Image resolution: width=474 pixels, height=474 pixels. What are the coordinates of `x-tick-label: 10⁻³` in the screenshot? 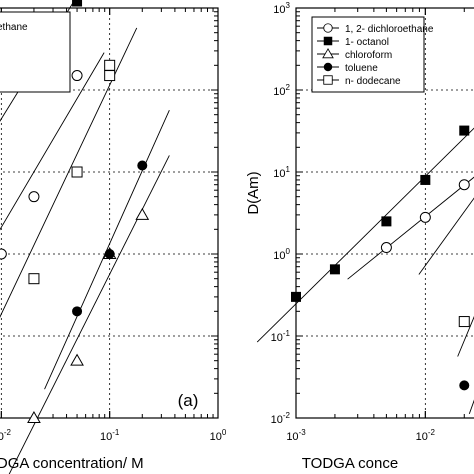 It's located at (296, 435).